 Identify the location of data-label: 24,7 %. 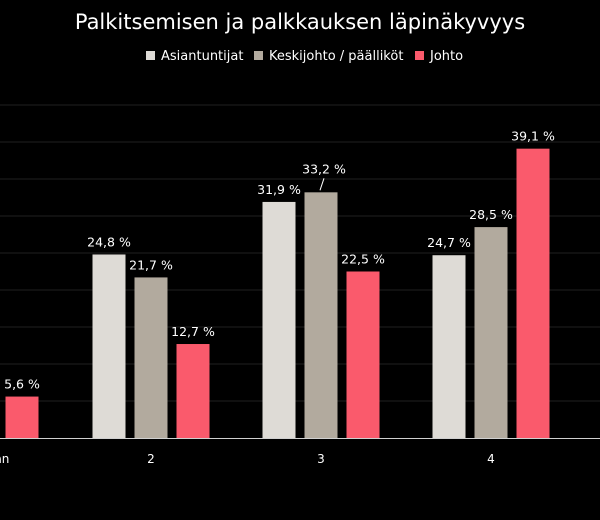
(449, 242).